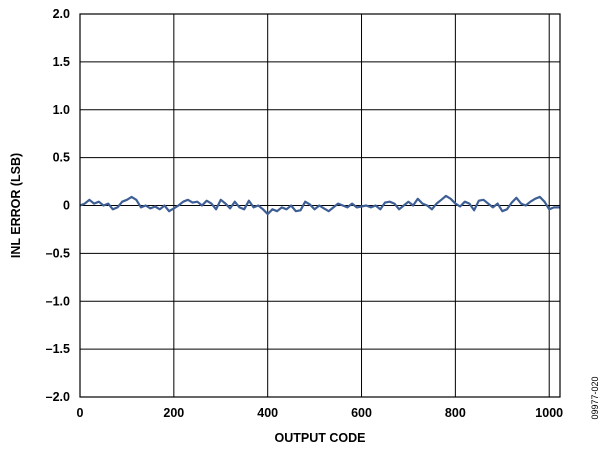  I want to click on chart-series-layer, so click(319, 205).